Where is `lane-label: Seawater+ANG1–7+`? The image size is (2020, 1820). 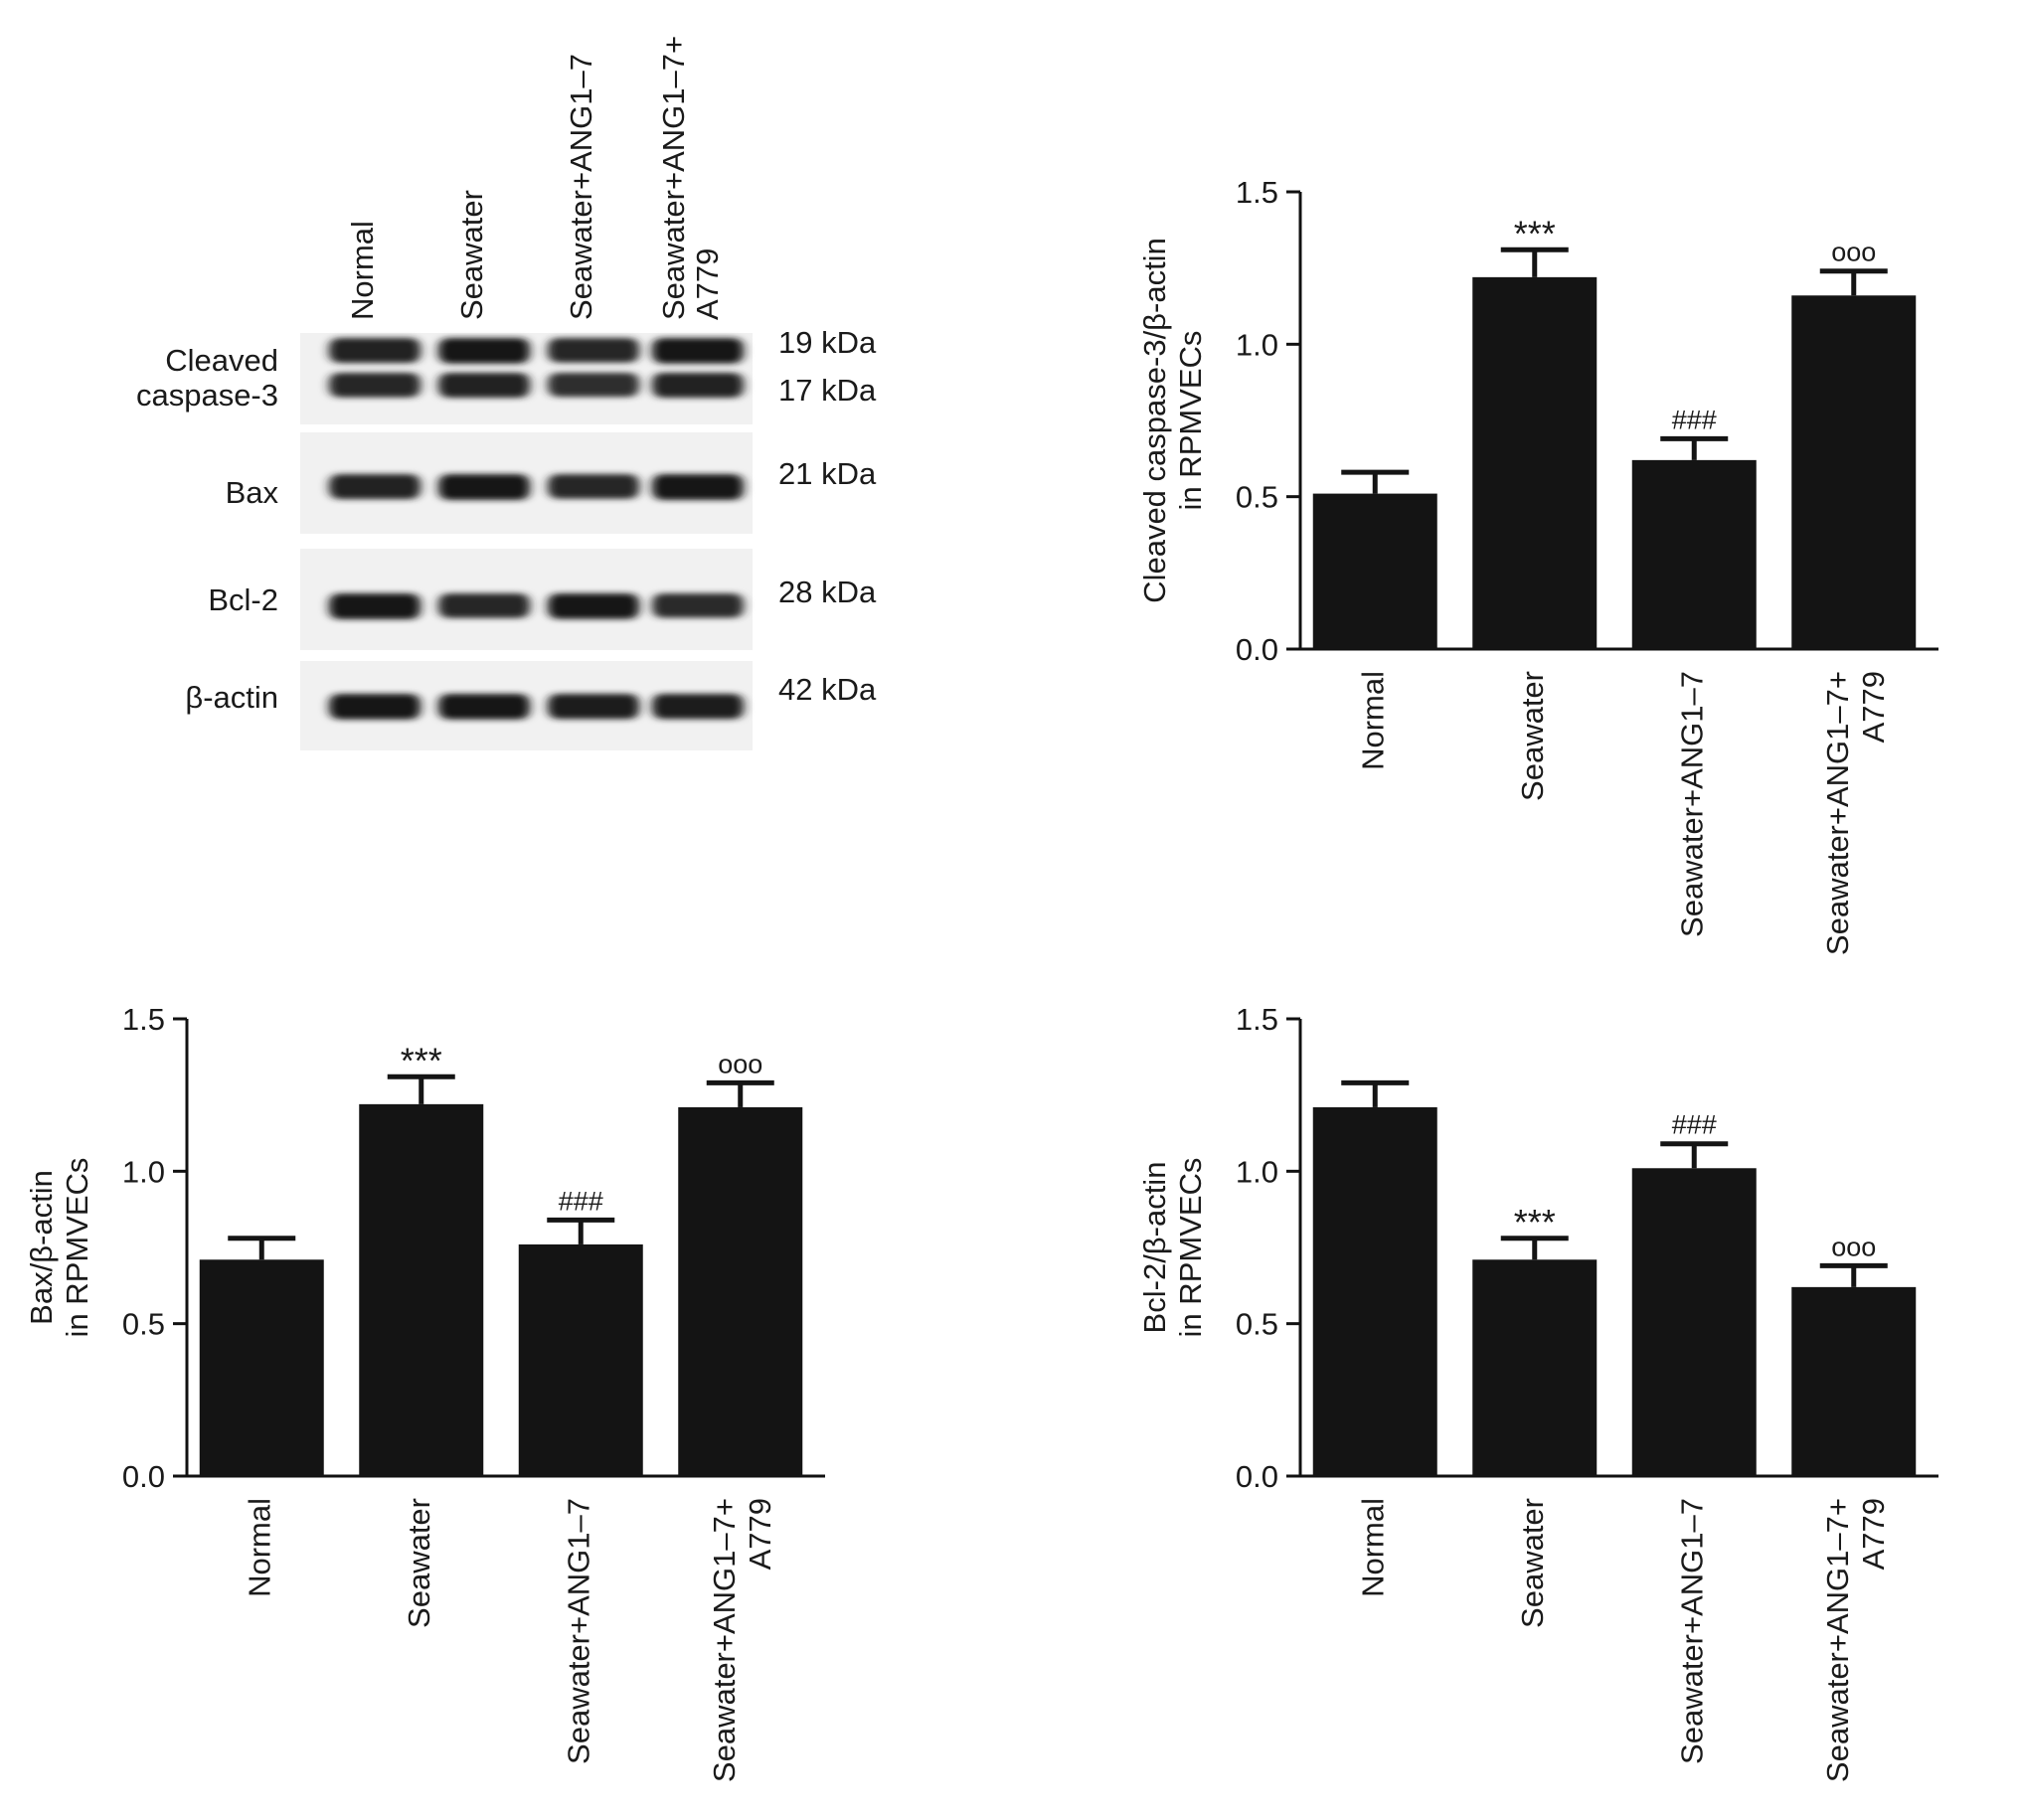 lane-label: Seawater+ANG1–7+ is located at coordinates (673, 178).